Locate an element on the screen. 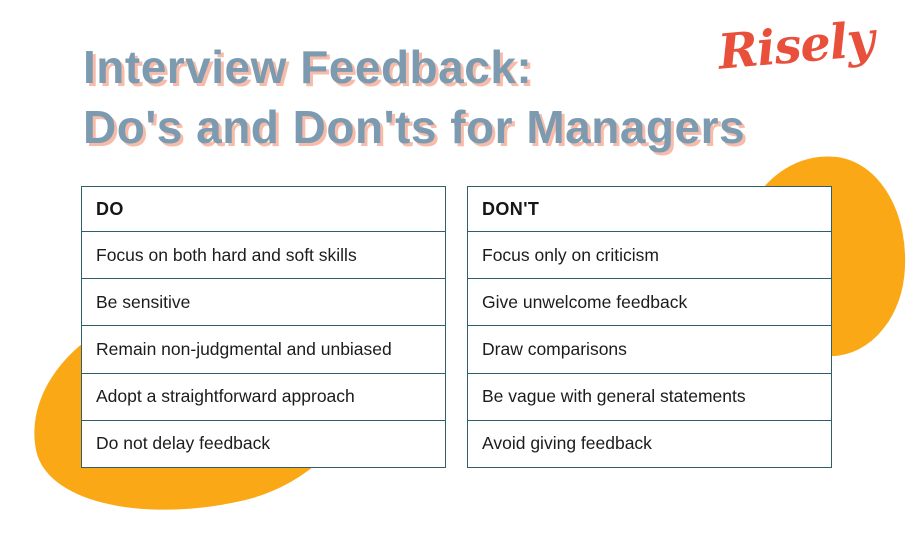  table-row: Adopt a straightforward approach is located at coordinates (263, 397).